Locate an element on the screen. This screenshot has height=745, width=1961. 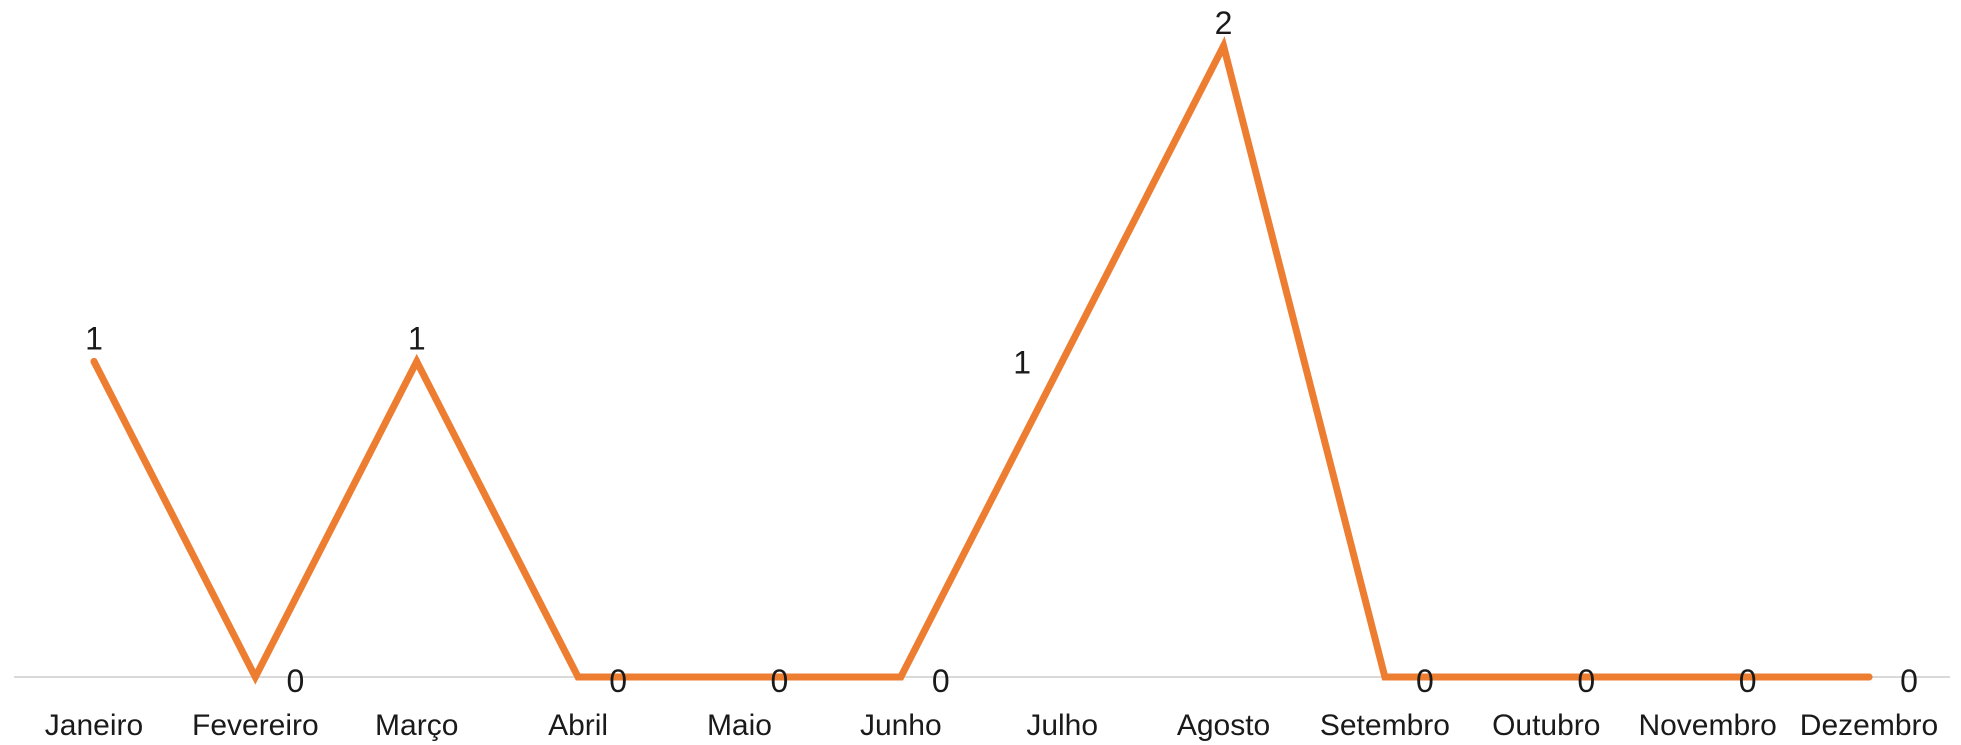
data-point-agosto is located at coordinates (1224, 46).